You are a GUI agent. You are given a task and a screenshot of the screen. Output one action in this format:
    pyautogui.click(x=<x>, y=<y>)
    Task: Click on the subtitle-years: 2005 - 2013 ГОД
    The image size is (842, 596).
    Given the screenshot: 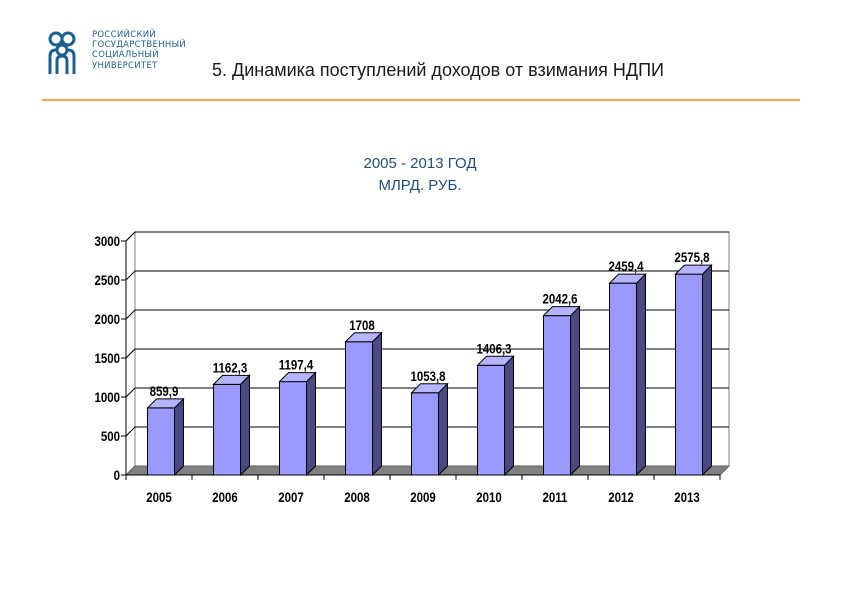 What is the action you would take?
    pyautogui.click(x=420, y=163)
    